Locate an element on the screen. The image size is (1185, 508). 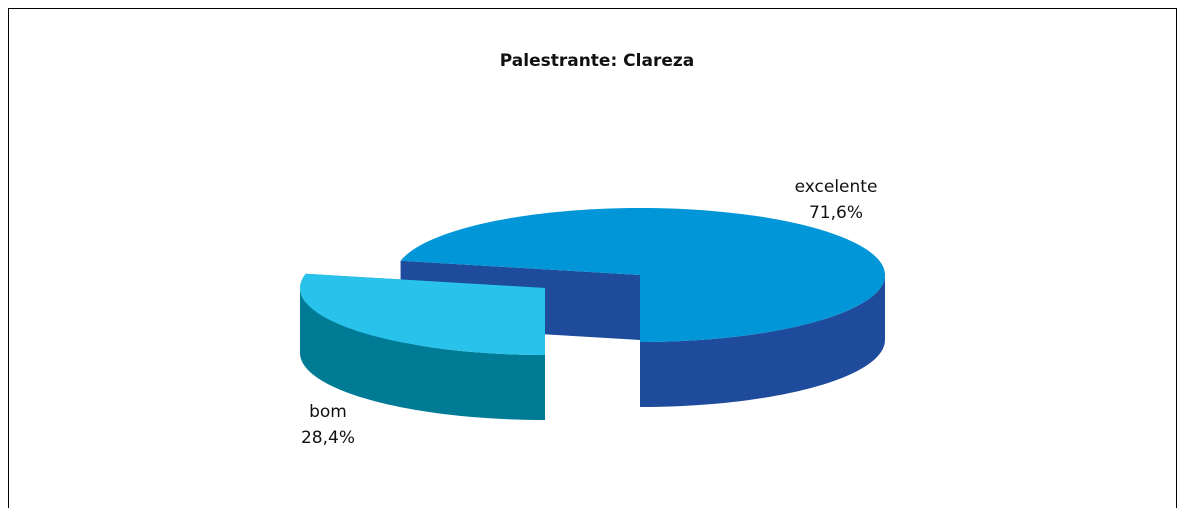
category-label: bom is located at coordinates (328, 412).